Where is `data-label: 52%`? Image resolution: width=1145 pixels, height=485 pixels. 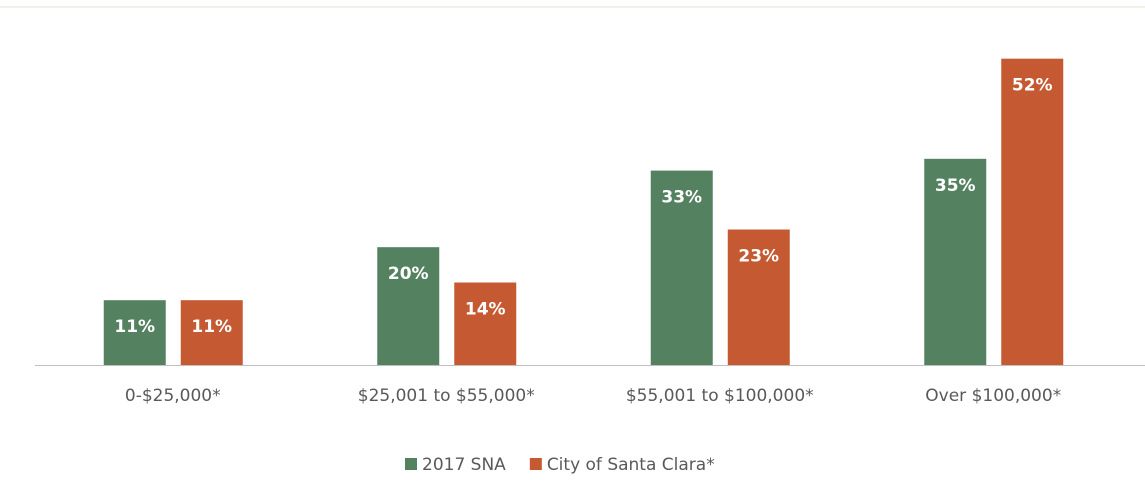
data-label: 52% is located at coordinates (1032, 86).